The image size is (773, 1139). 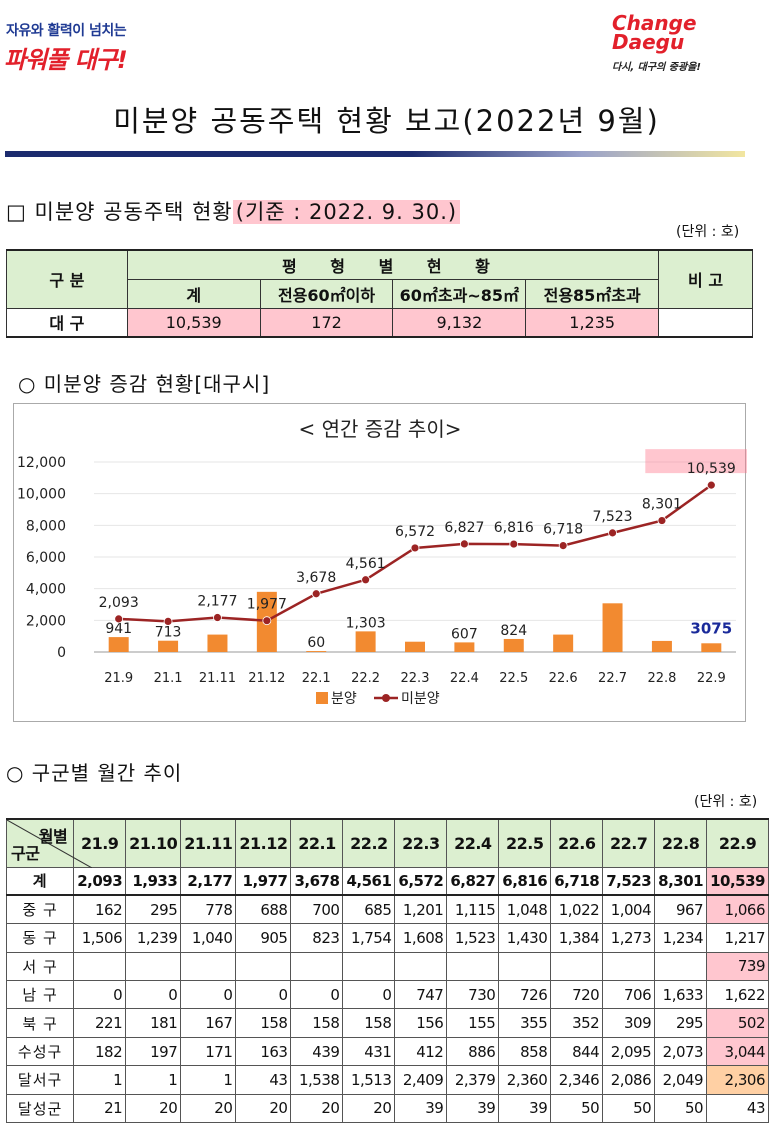 What do you see at coordinates (263, 909) in the screenshot?
I see `table-cell: 688` at bounding box center [263, 909].